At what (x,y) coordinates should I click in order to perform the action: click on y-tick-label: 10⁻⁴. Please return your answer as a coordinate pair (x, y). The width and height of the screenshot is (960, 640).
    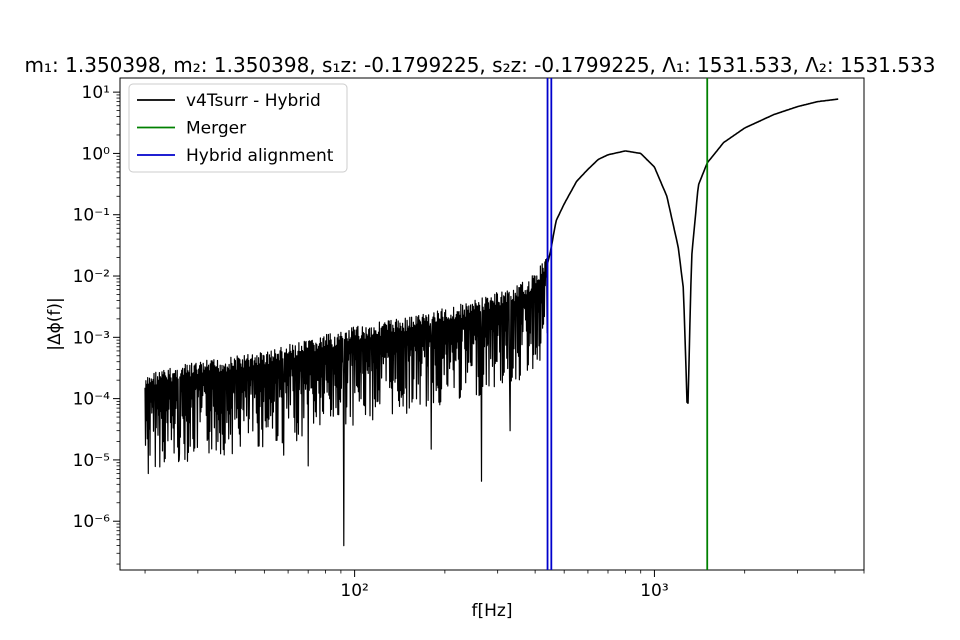
    Looking at the image, I should click on (92, 400).